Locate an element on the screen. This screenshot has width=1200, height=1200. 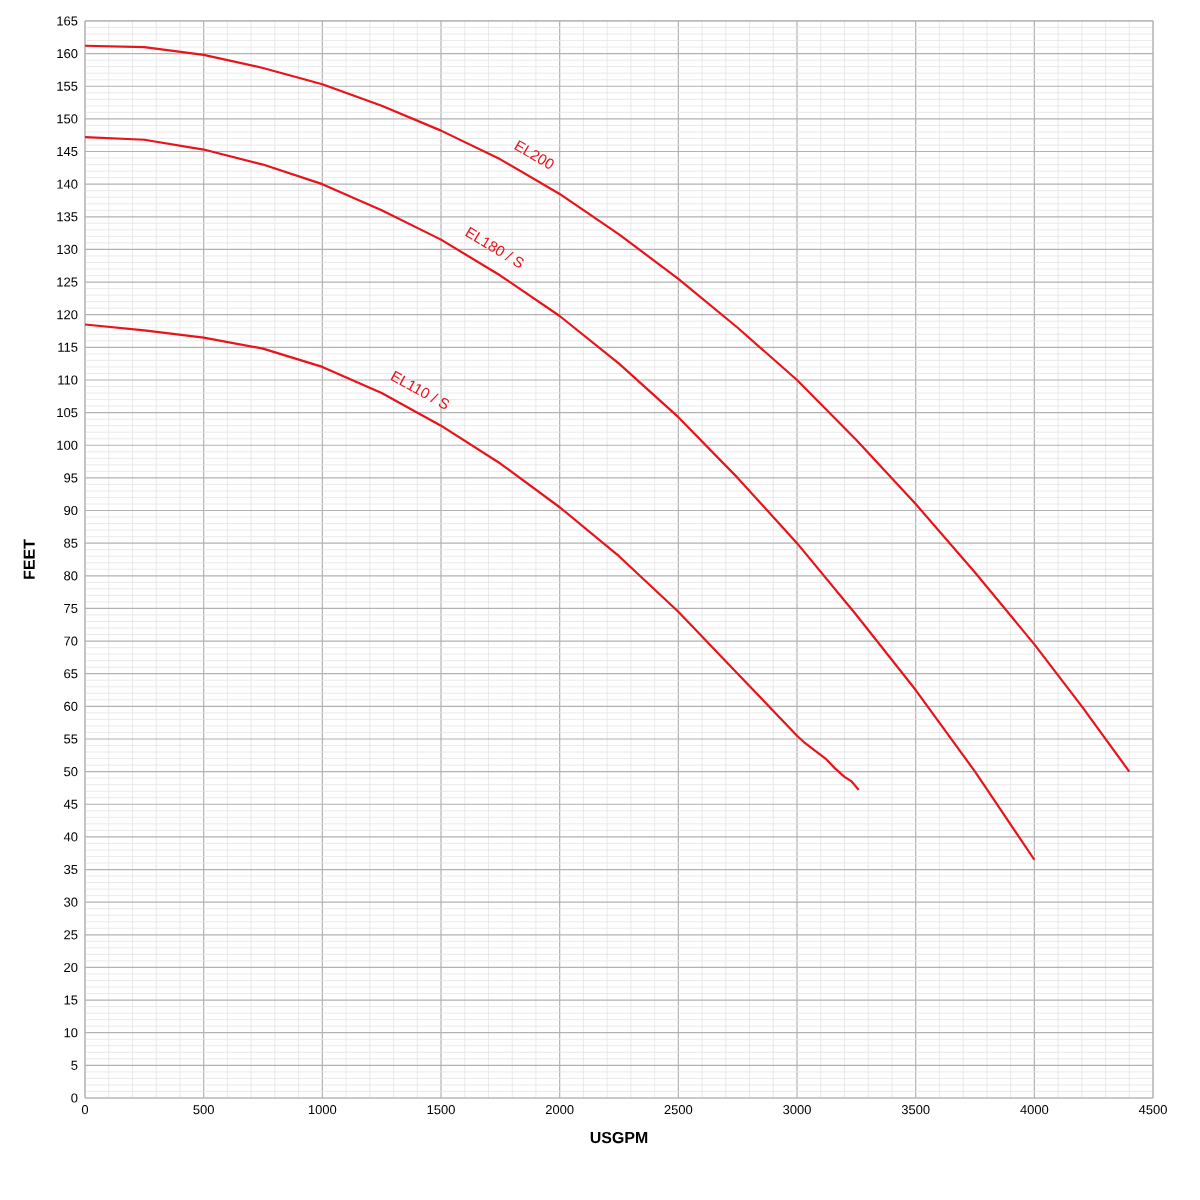
y-tick-label: 125 is located at coordinates (67, 282).